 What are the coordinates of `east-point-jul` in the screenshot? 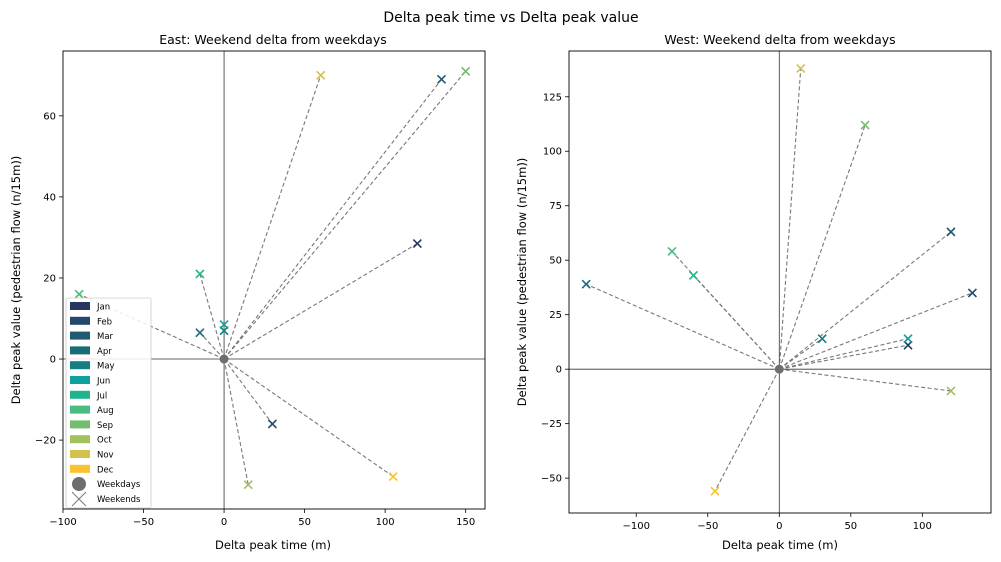 It's located at (200, 274).